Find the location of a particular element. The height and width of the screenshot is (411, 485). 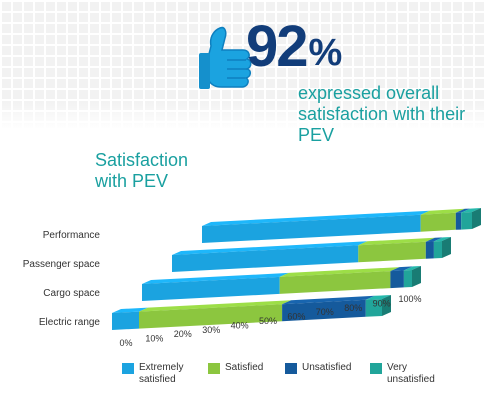

x-tick-label: 90% is located at coordinates (382, 303).